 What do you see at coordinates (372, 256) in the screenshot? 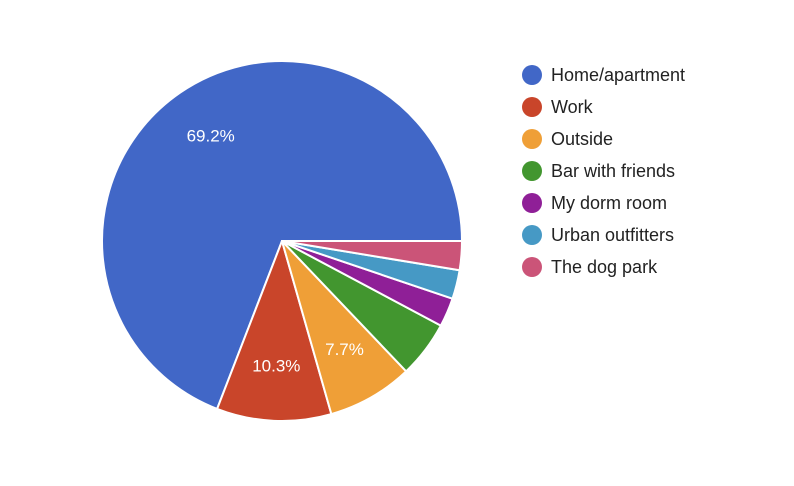
I see `pie-slice-the-dog-park` at bounding box center [372, 256].